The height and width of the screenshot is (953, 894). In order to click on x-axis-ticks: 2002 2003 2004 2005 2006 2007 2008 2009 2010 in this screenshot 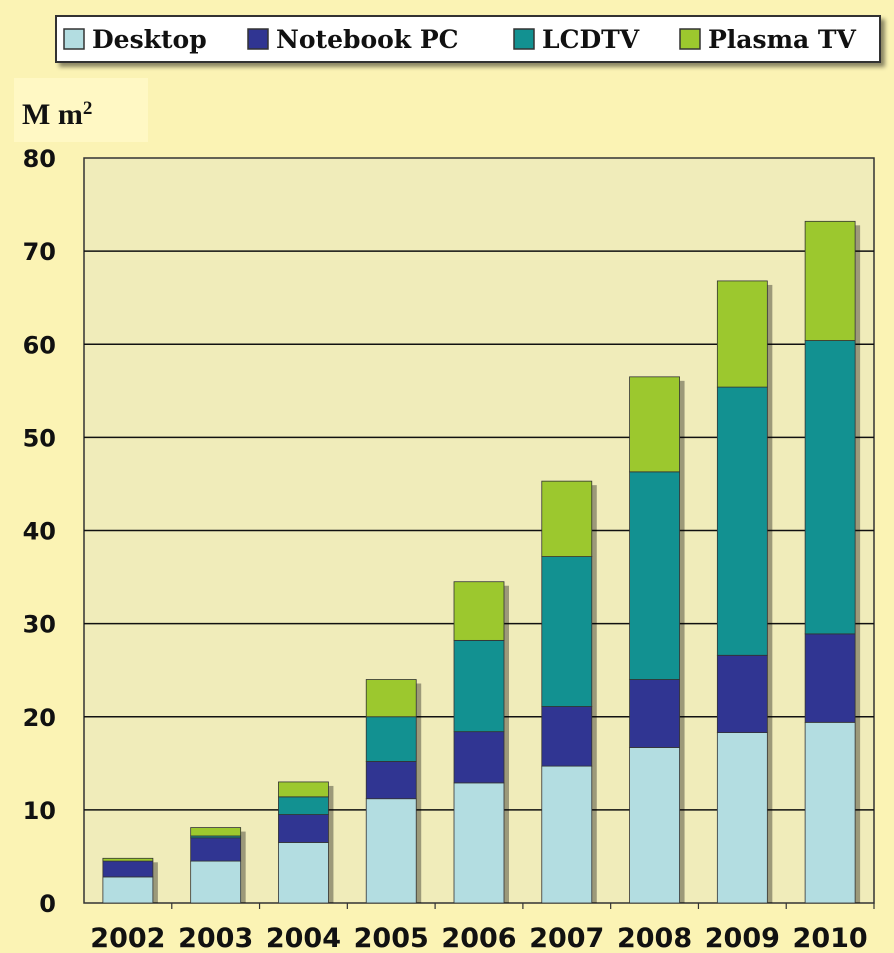, I will do `click(482, 928)`.